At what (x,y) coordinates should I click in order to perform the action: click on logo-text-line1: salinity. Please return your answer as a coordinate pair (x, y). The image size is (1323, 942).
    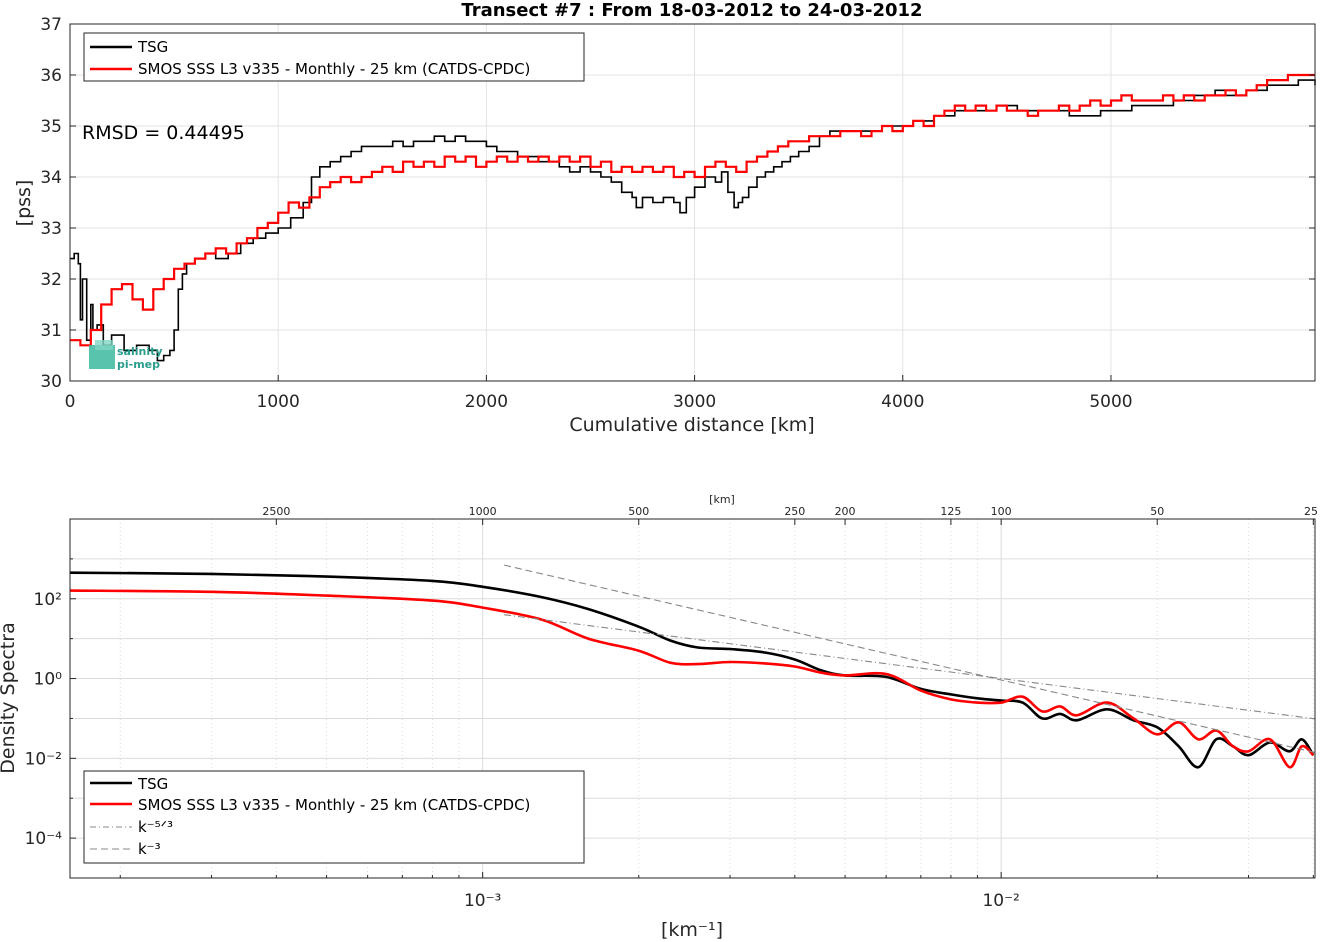
    Looking at the image, I should click on (140, 351).